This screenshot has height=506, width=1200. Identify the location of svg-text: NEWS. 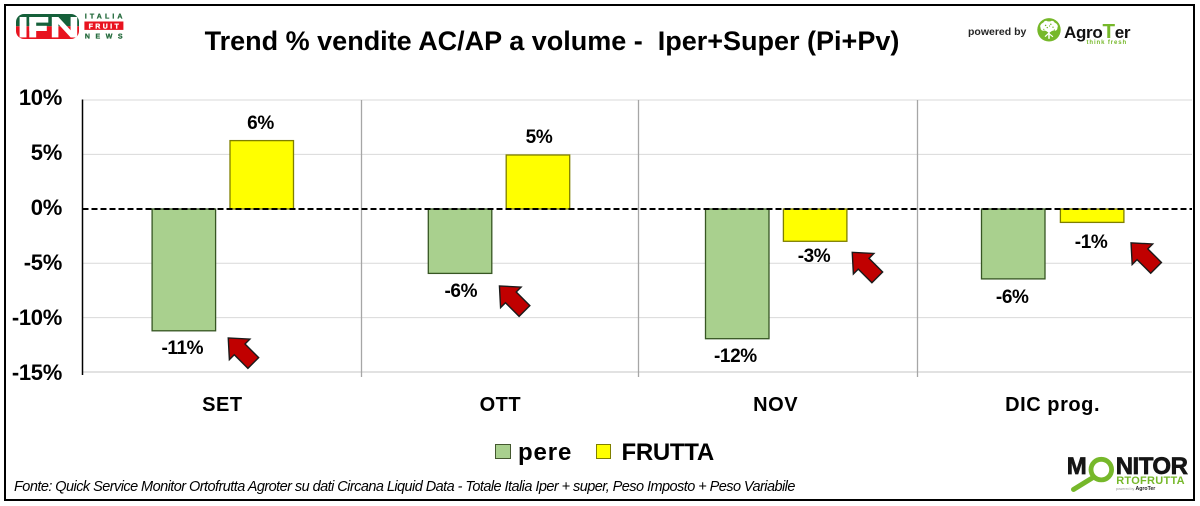
(106, 36).